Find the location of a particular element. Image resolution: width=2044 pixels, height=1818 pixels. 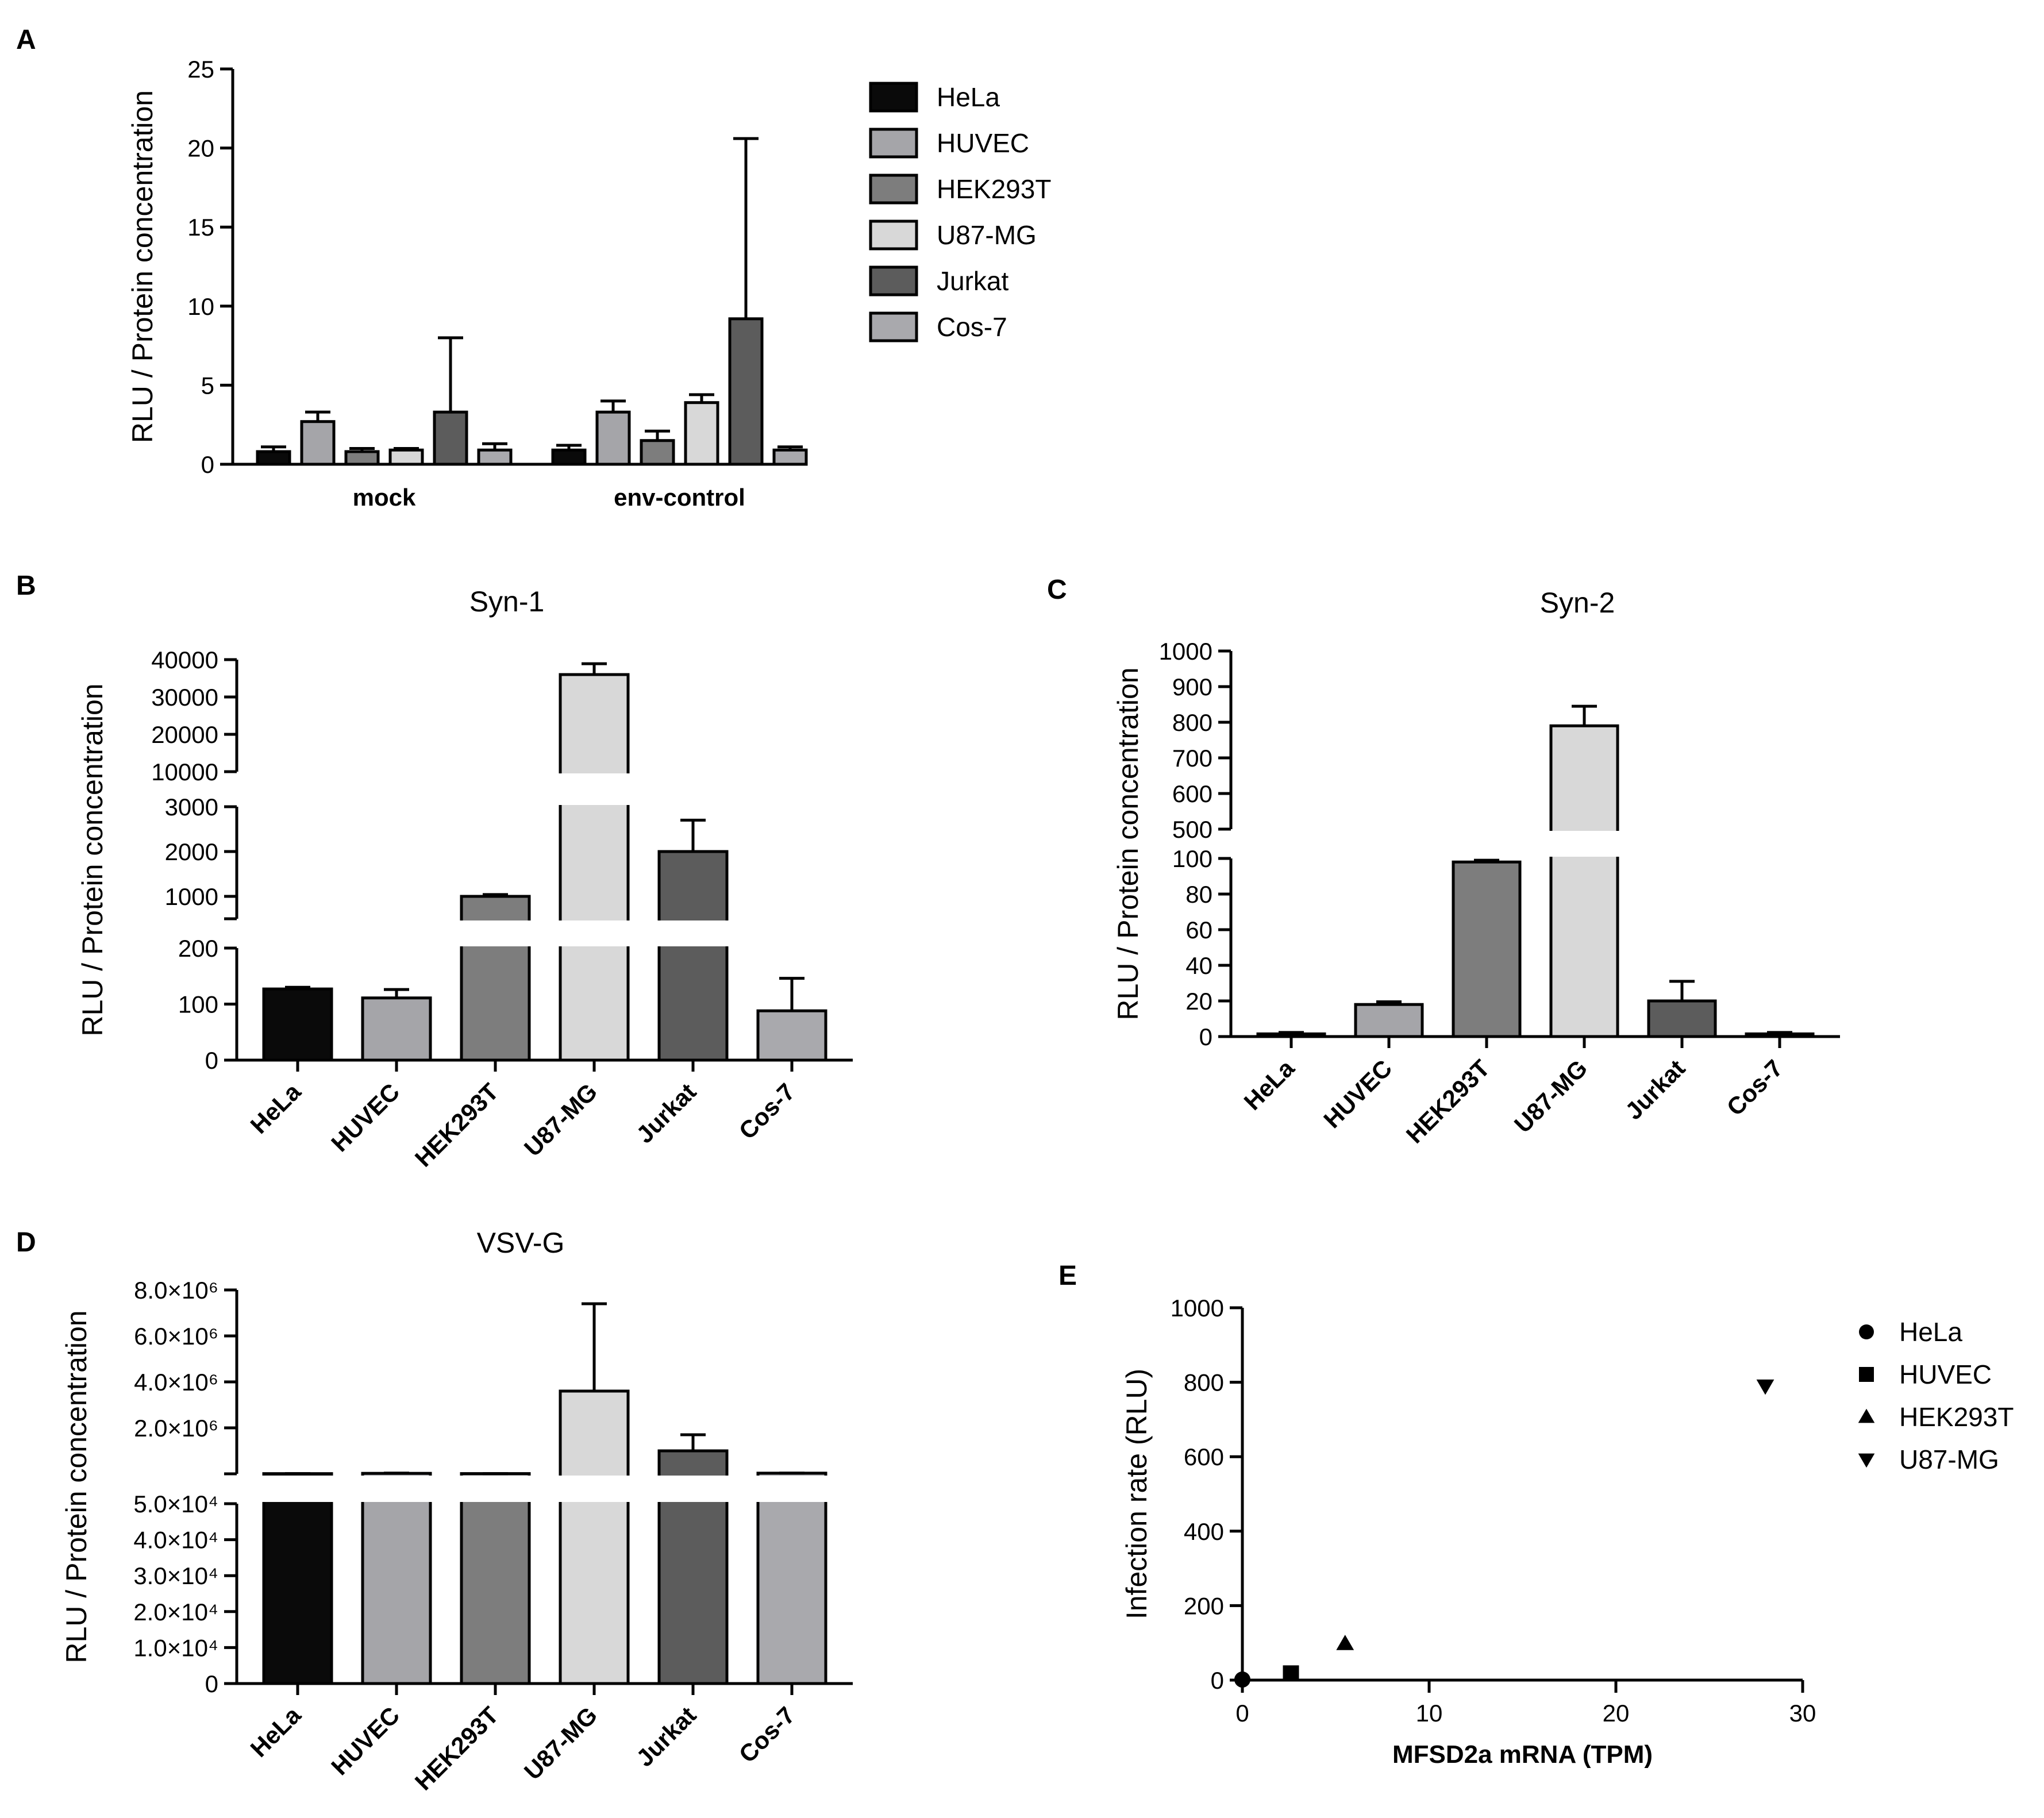

panel-d-y-tick-label: 3.0×10⁴ is located at coordinates (176, 1575).